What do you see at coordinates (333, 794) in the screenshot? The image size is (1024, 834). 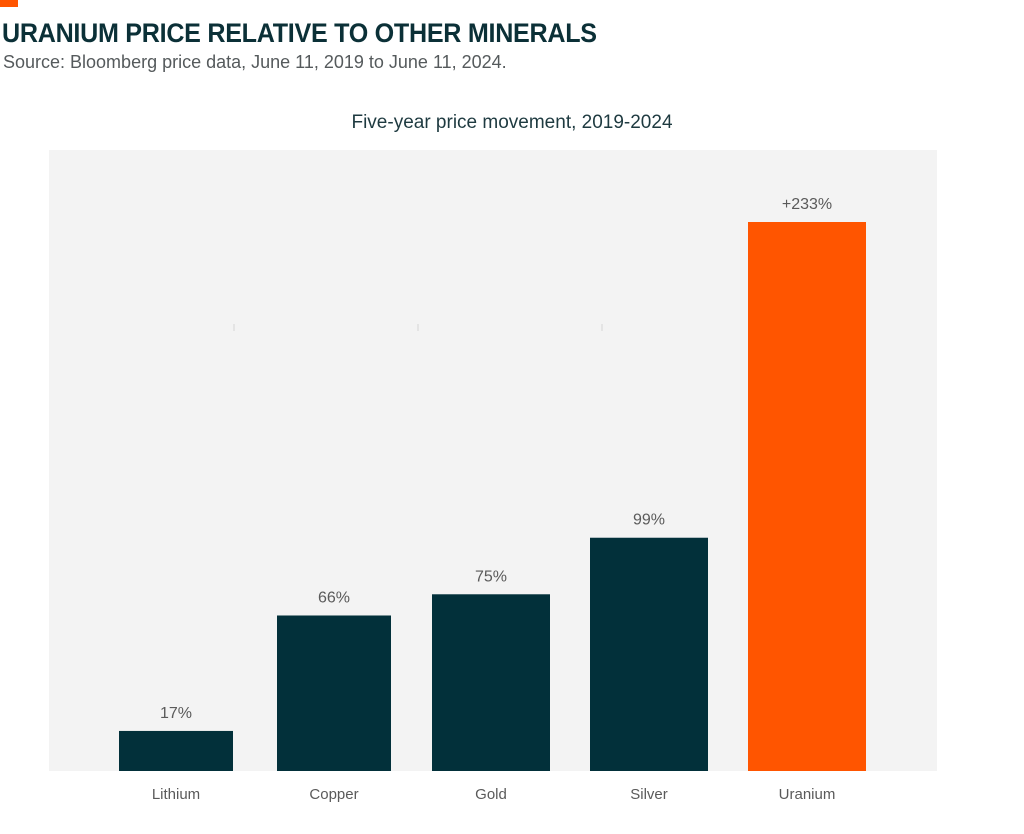 I see `x-tick-label-copper: Copper` at bounding box center [333, 794].